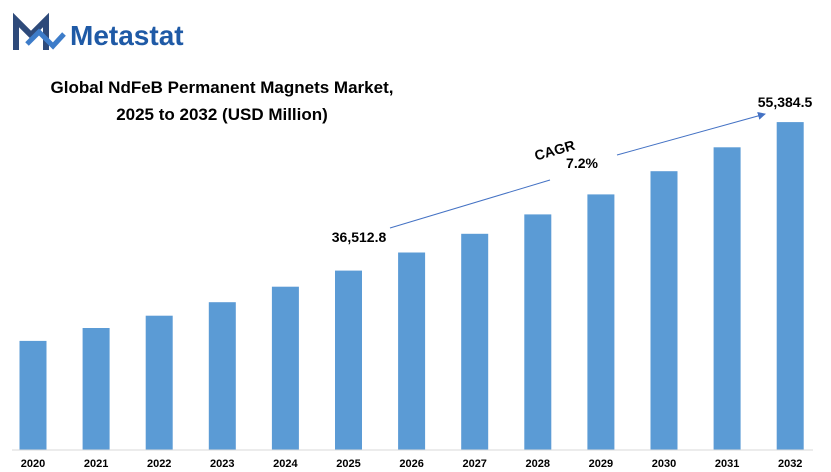  Describe the element at coordinates (96, 389) in the screenshot. I see `bar-2021` at that location.